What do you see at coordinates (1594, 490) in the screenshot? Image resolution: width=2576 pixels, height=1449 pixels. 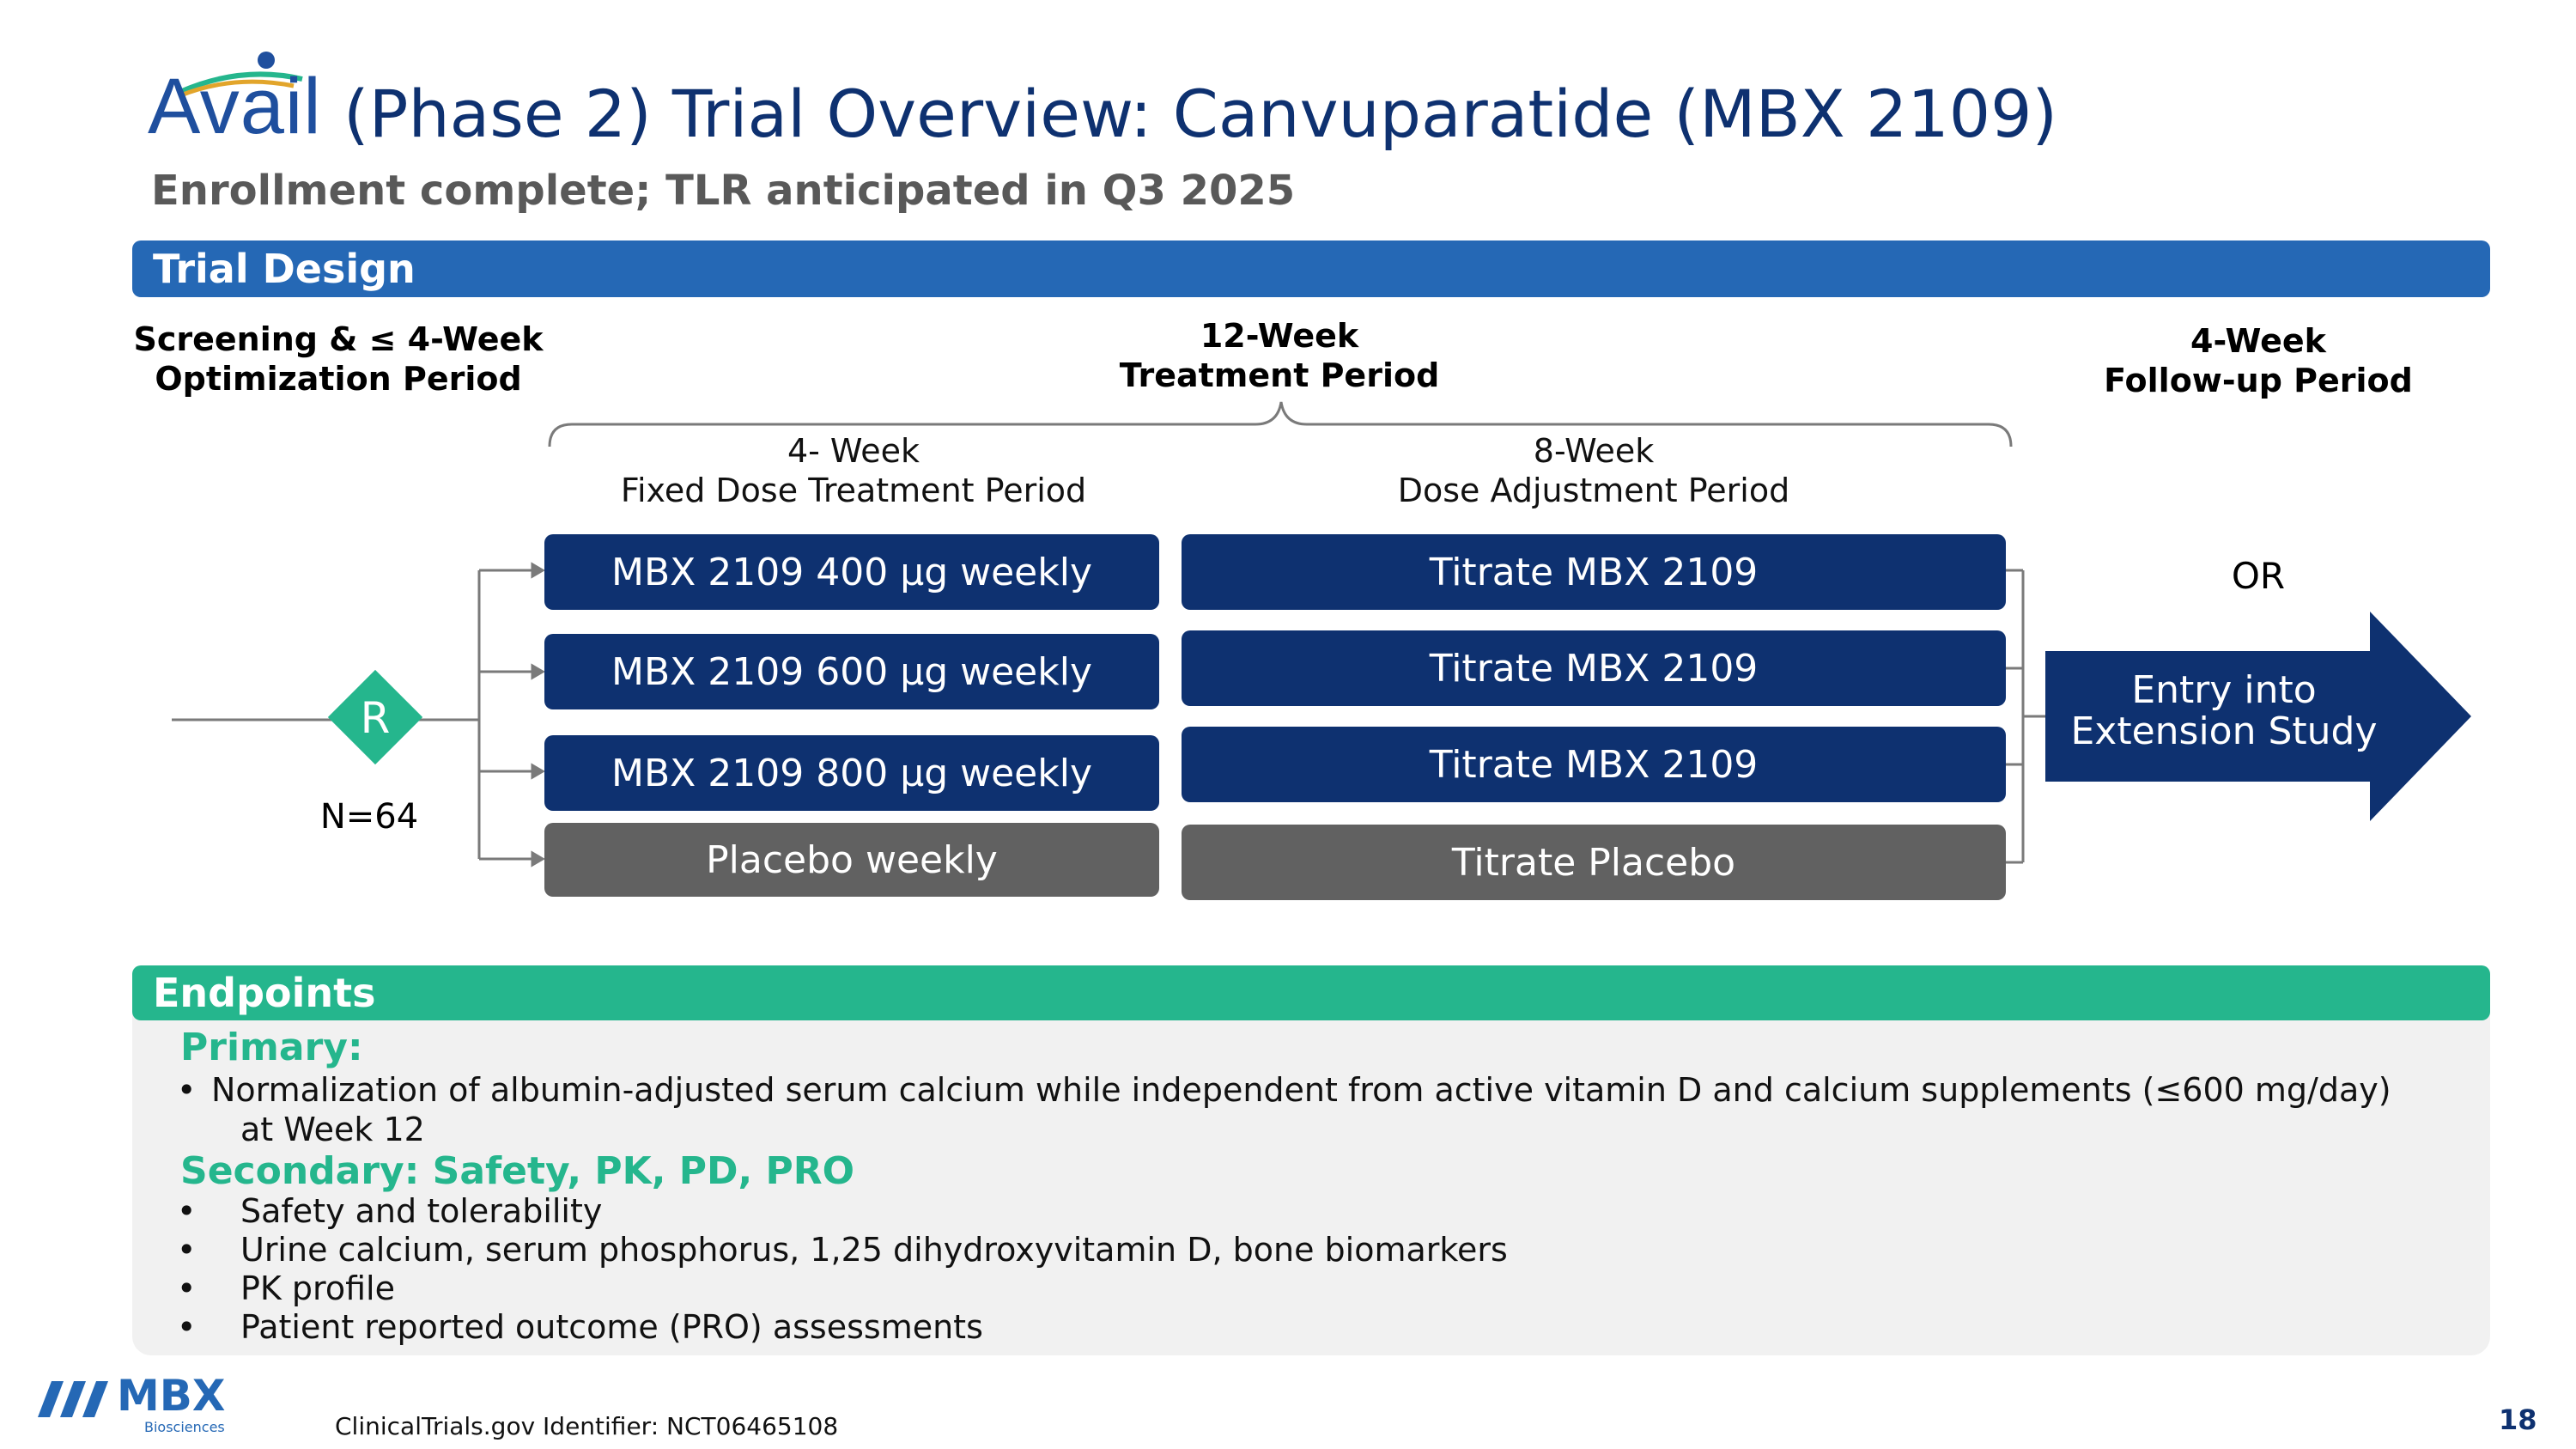 I see `adjust-line2: Dose Adjustment Period` at bounding box center [1594, 490].